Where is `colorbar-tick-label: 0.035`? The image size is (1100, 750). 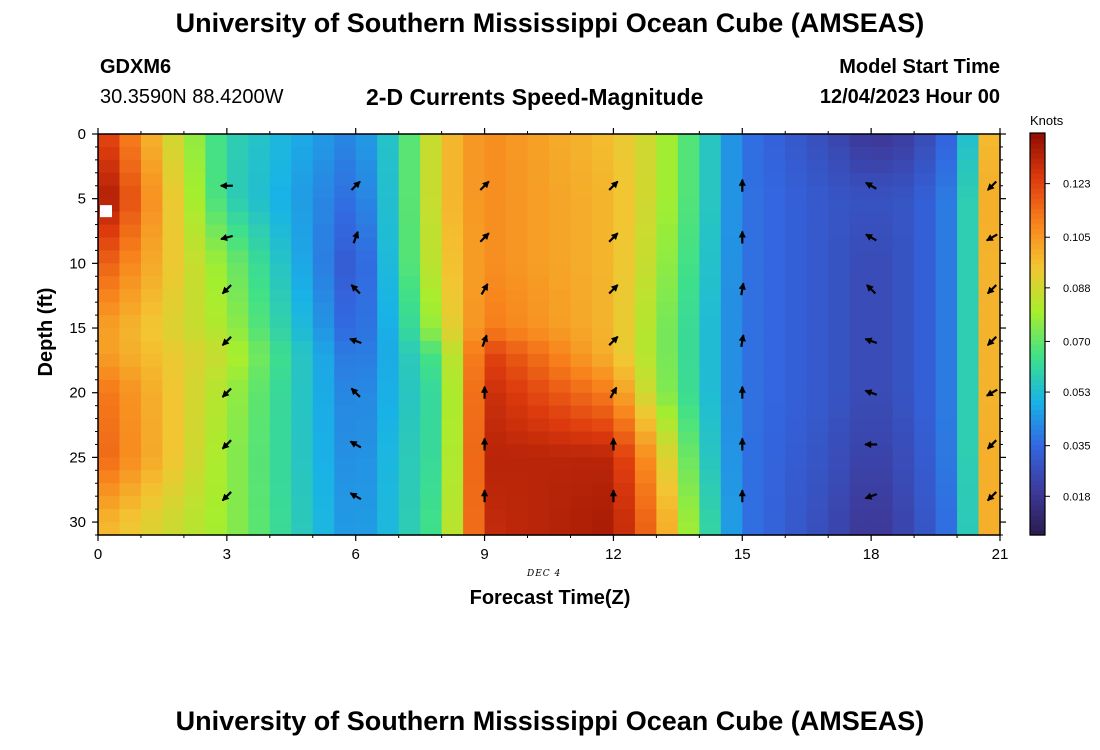 colorbar-tick-label: 0.035 is located at coordinates (1077, 447).